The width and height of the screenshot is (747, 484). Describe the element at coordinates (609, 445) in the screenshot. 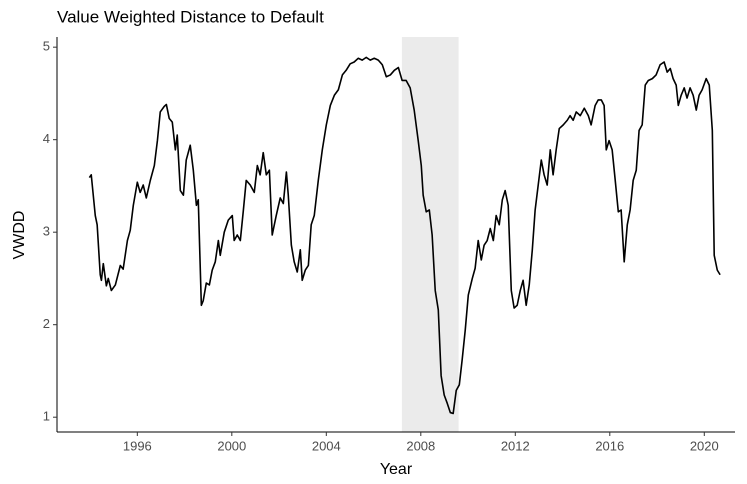

I see `x-tick-label: 2016` at that location.